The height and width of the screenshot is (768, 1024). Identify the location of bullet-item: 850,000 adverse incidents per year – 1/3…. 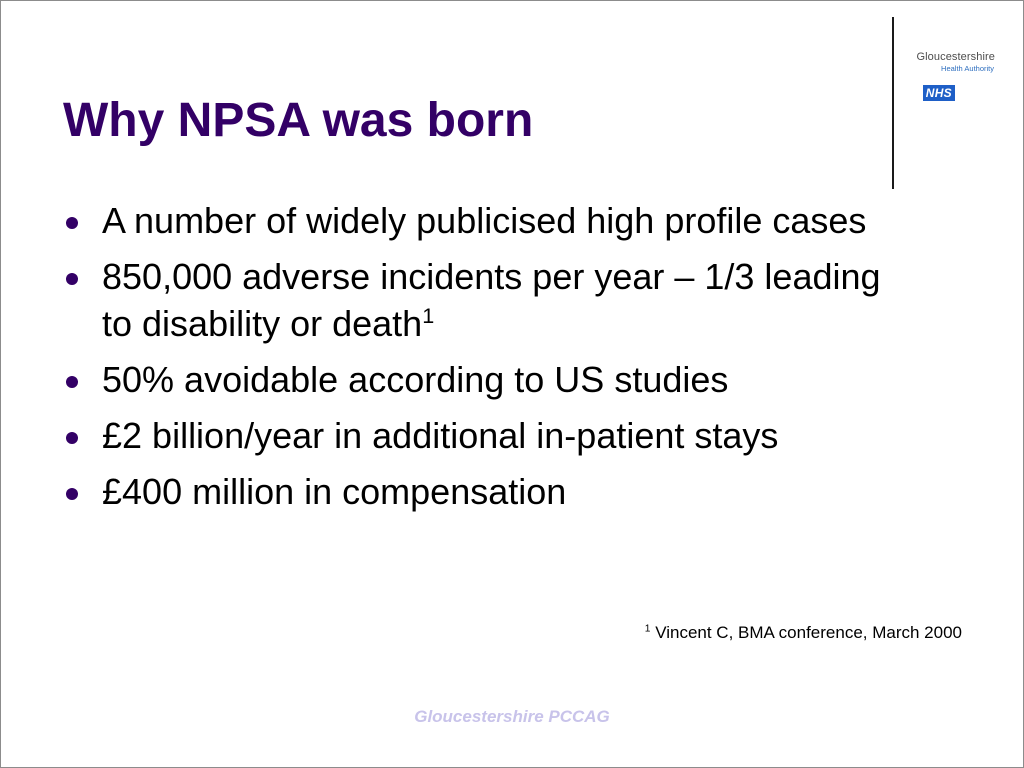
(476, 300).